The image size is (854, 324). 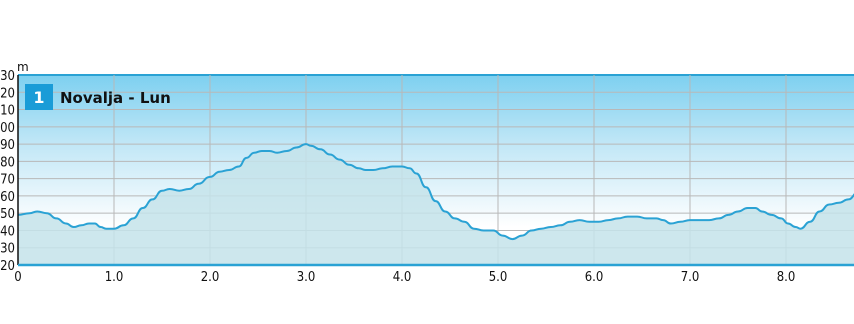 I want to click on route-title: Novalja - Lun, so click(x=115, y=98).